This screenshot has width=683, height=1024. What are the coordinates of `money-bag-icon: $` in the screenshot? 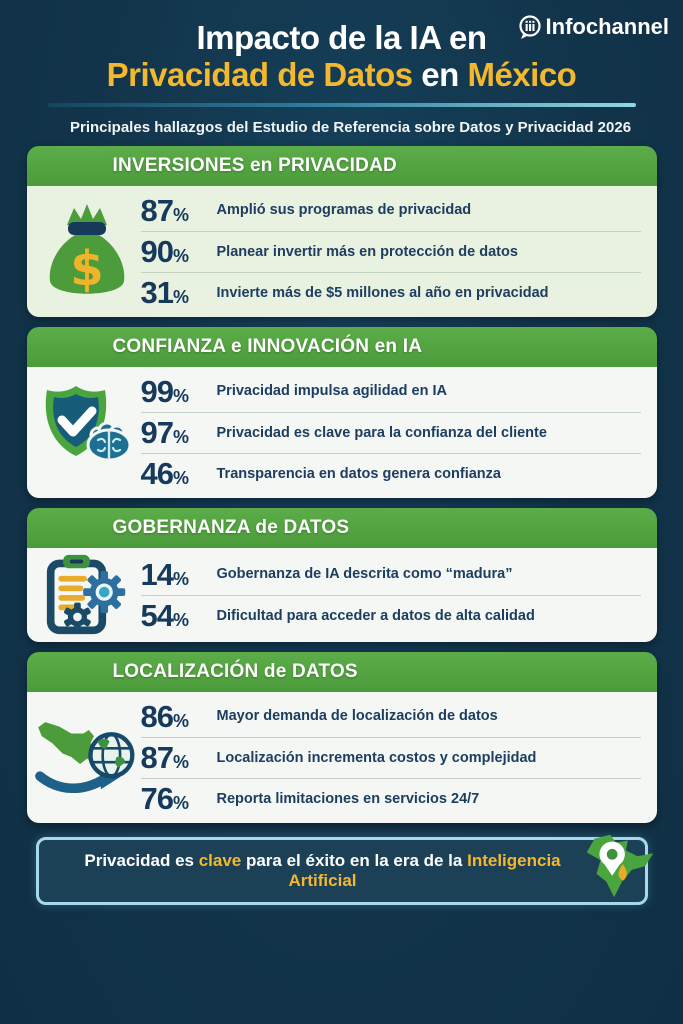 It's located at (87, 251).